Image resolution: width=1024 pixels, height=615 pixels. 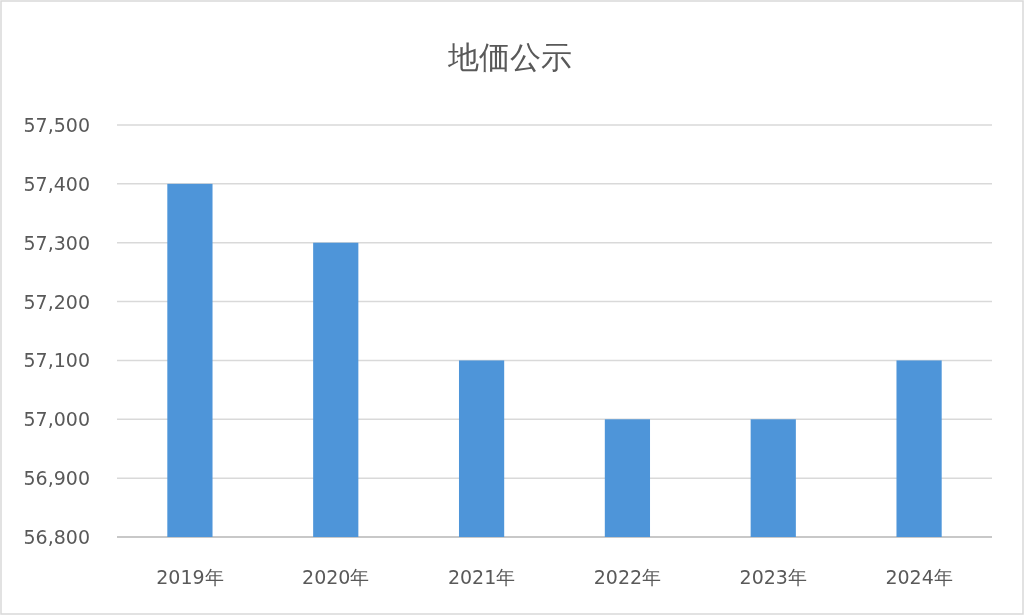 I want to click on x-tick-label: 2024年, so click(x=919, y=577).